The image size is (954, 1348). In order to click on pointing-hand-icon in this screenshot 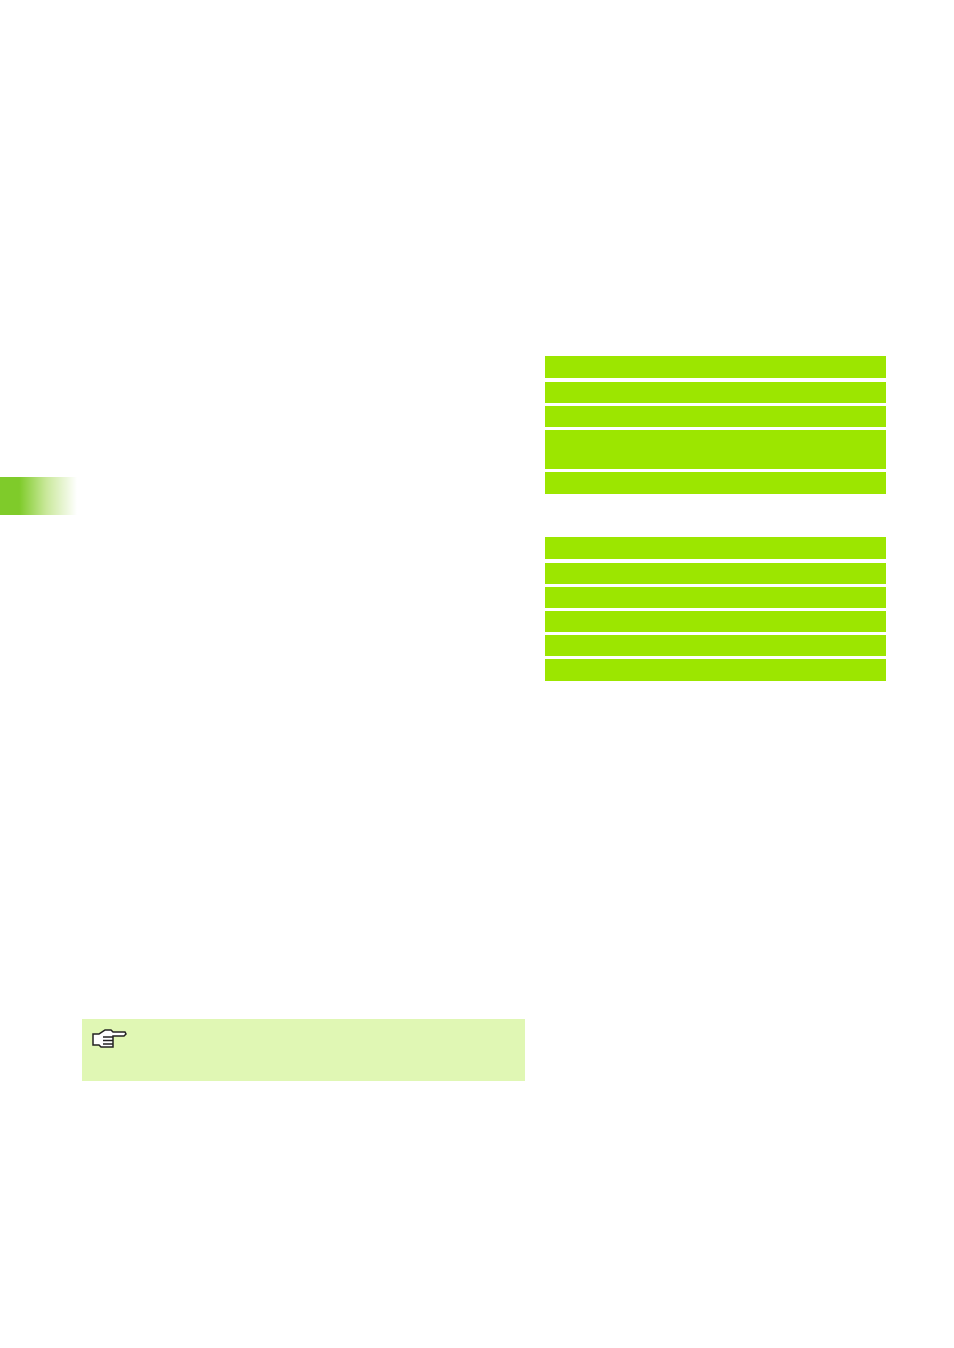, I will do `click(109, 1038)`.